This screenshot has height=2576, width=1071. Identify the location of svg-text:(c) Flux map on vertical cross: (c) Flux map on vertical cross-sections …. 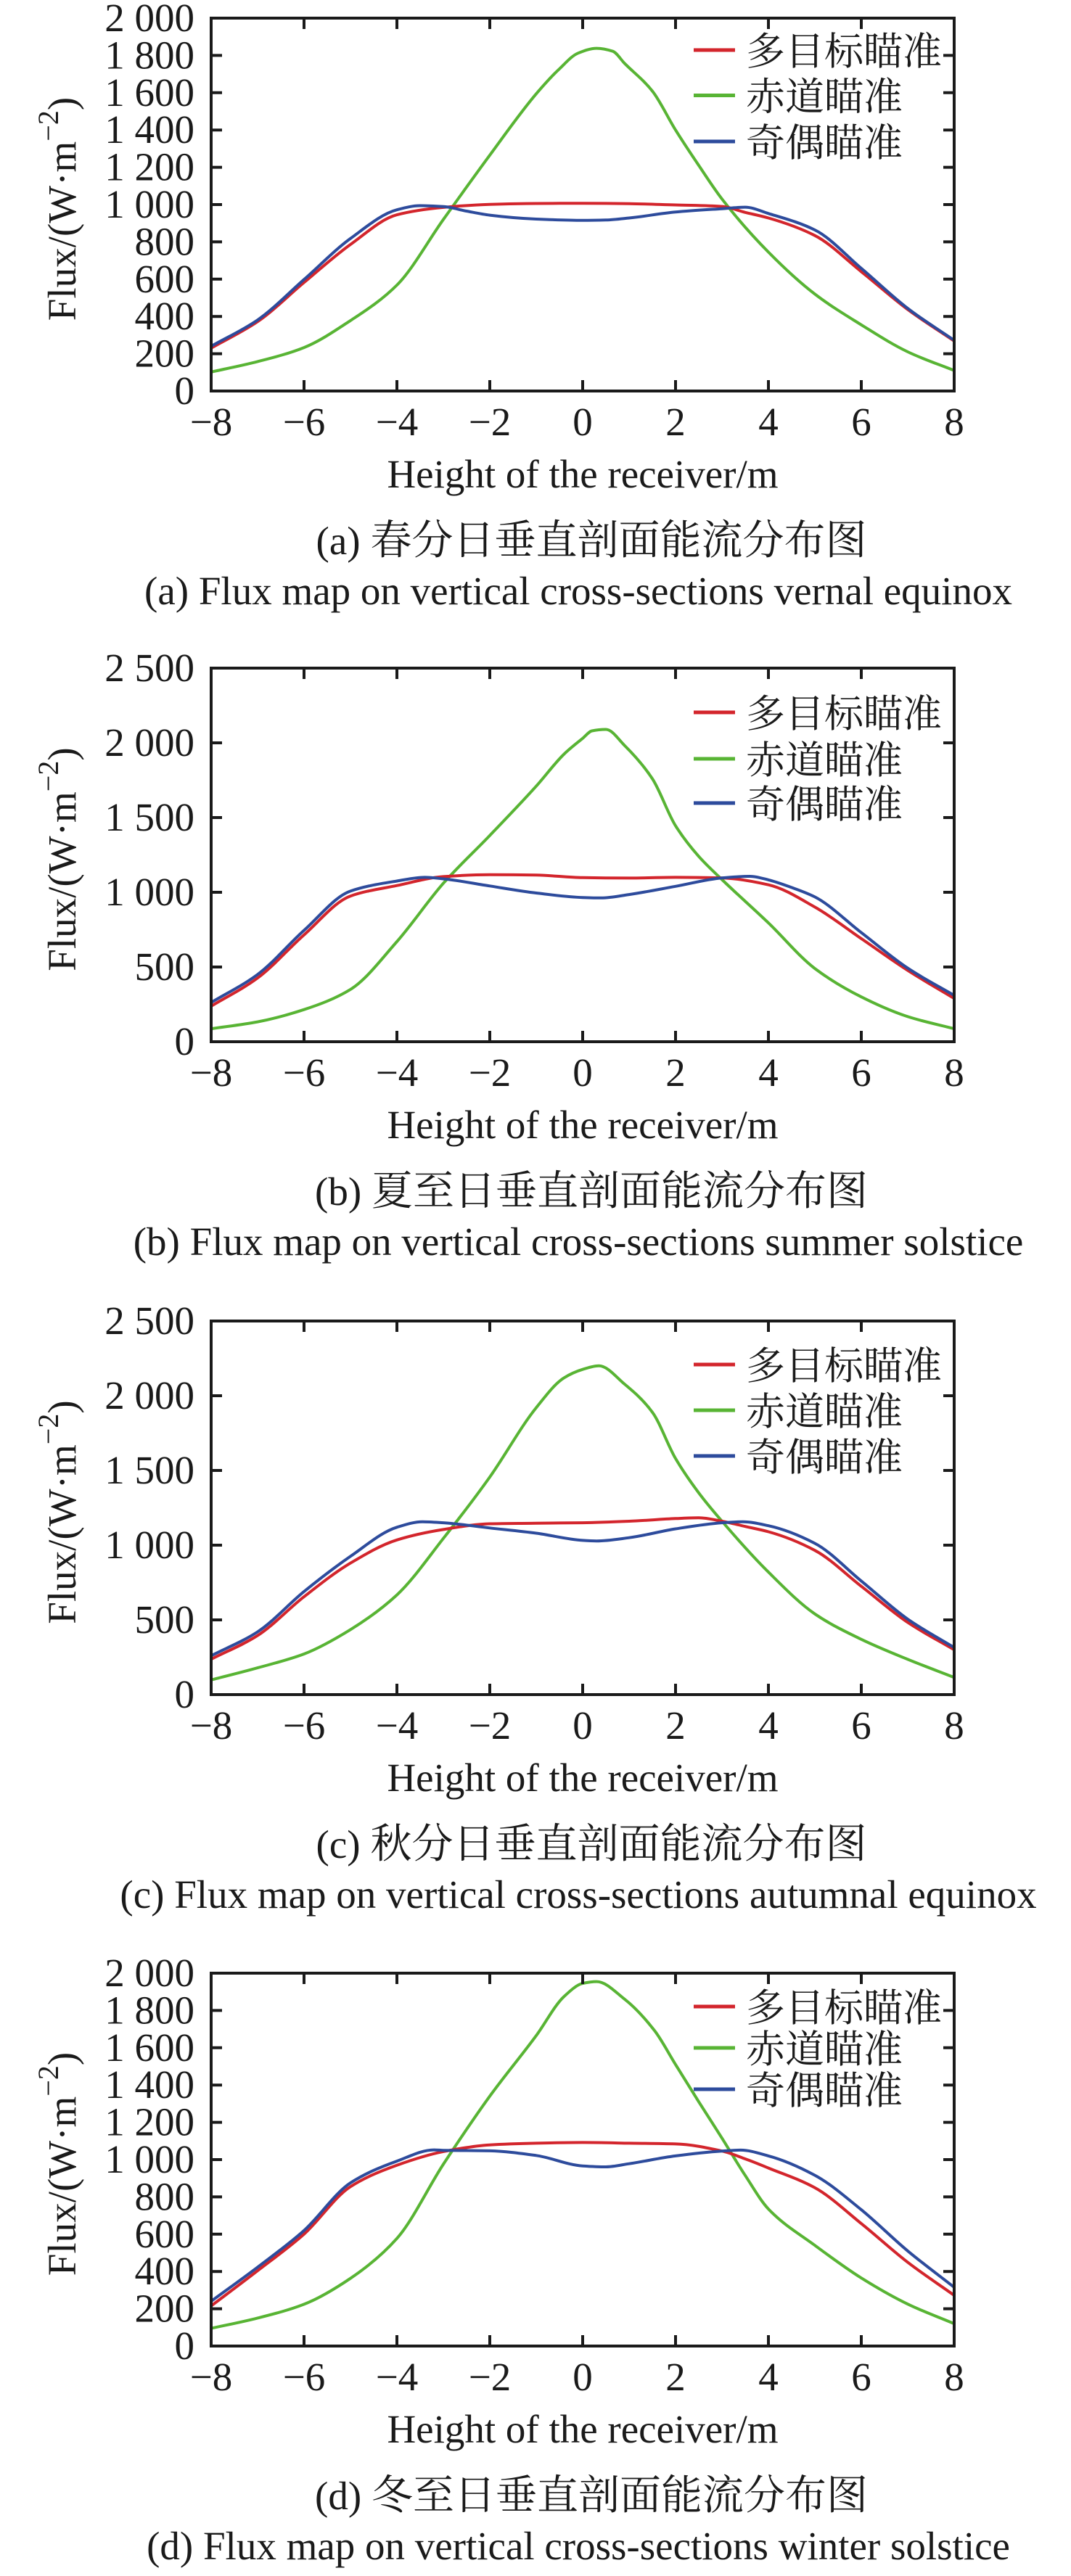
(578, 1894).